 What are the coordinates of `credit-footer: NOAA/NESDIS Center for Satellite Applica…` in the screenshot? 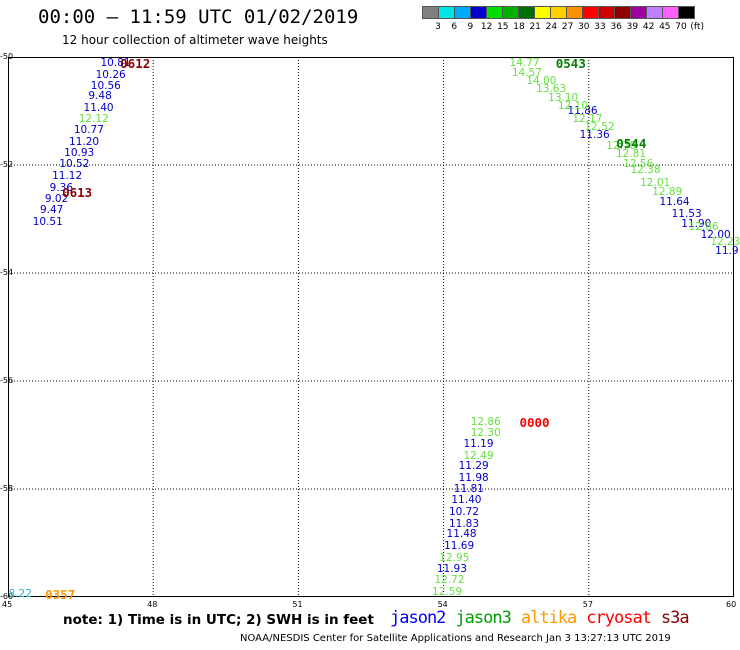 It's located at (455, 638).